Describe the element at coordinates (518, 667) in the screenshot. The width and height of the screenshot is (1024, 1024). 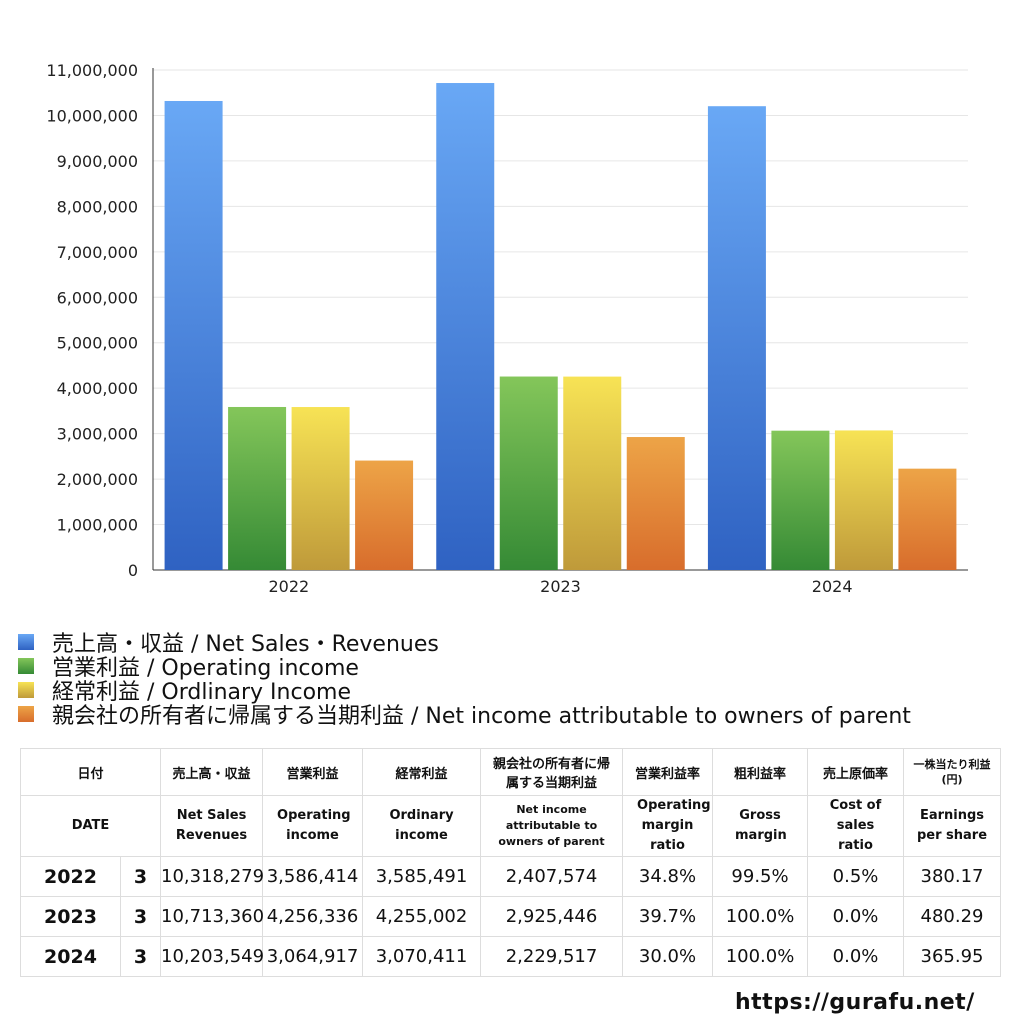
I see `legend-item-operating-income: 営業利益 / Operating income` at that location.